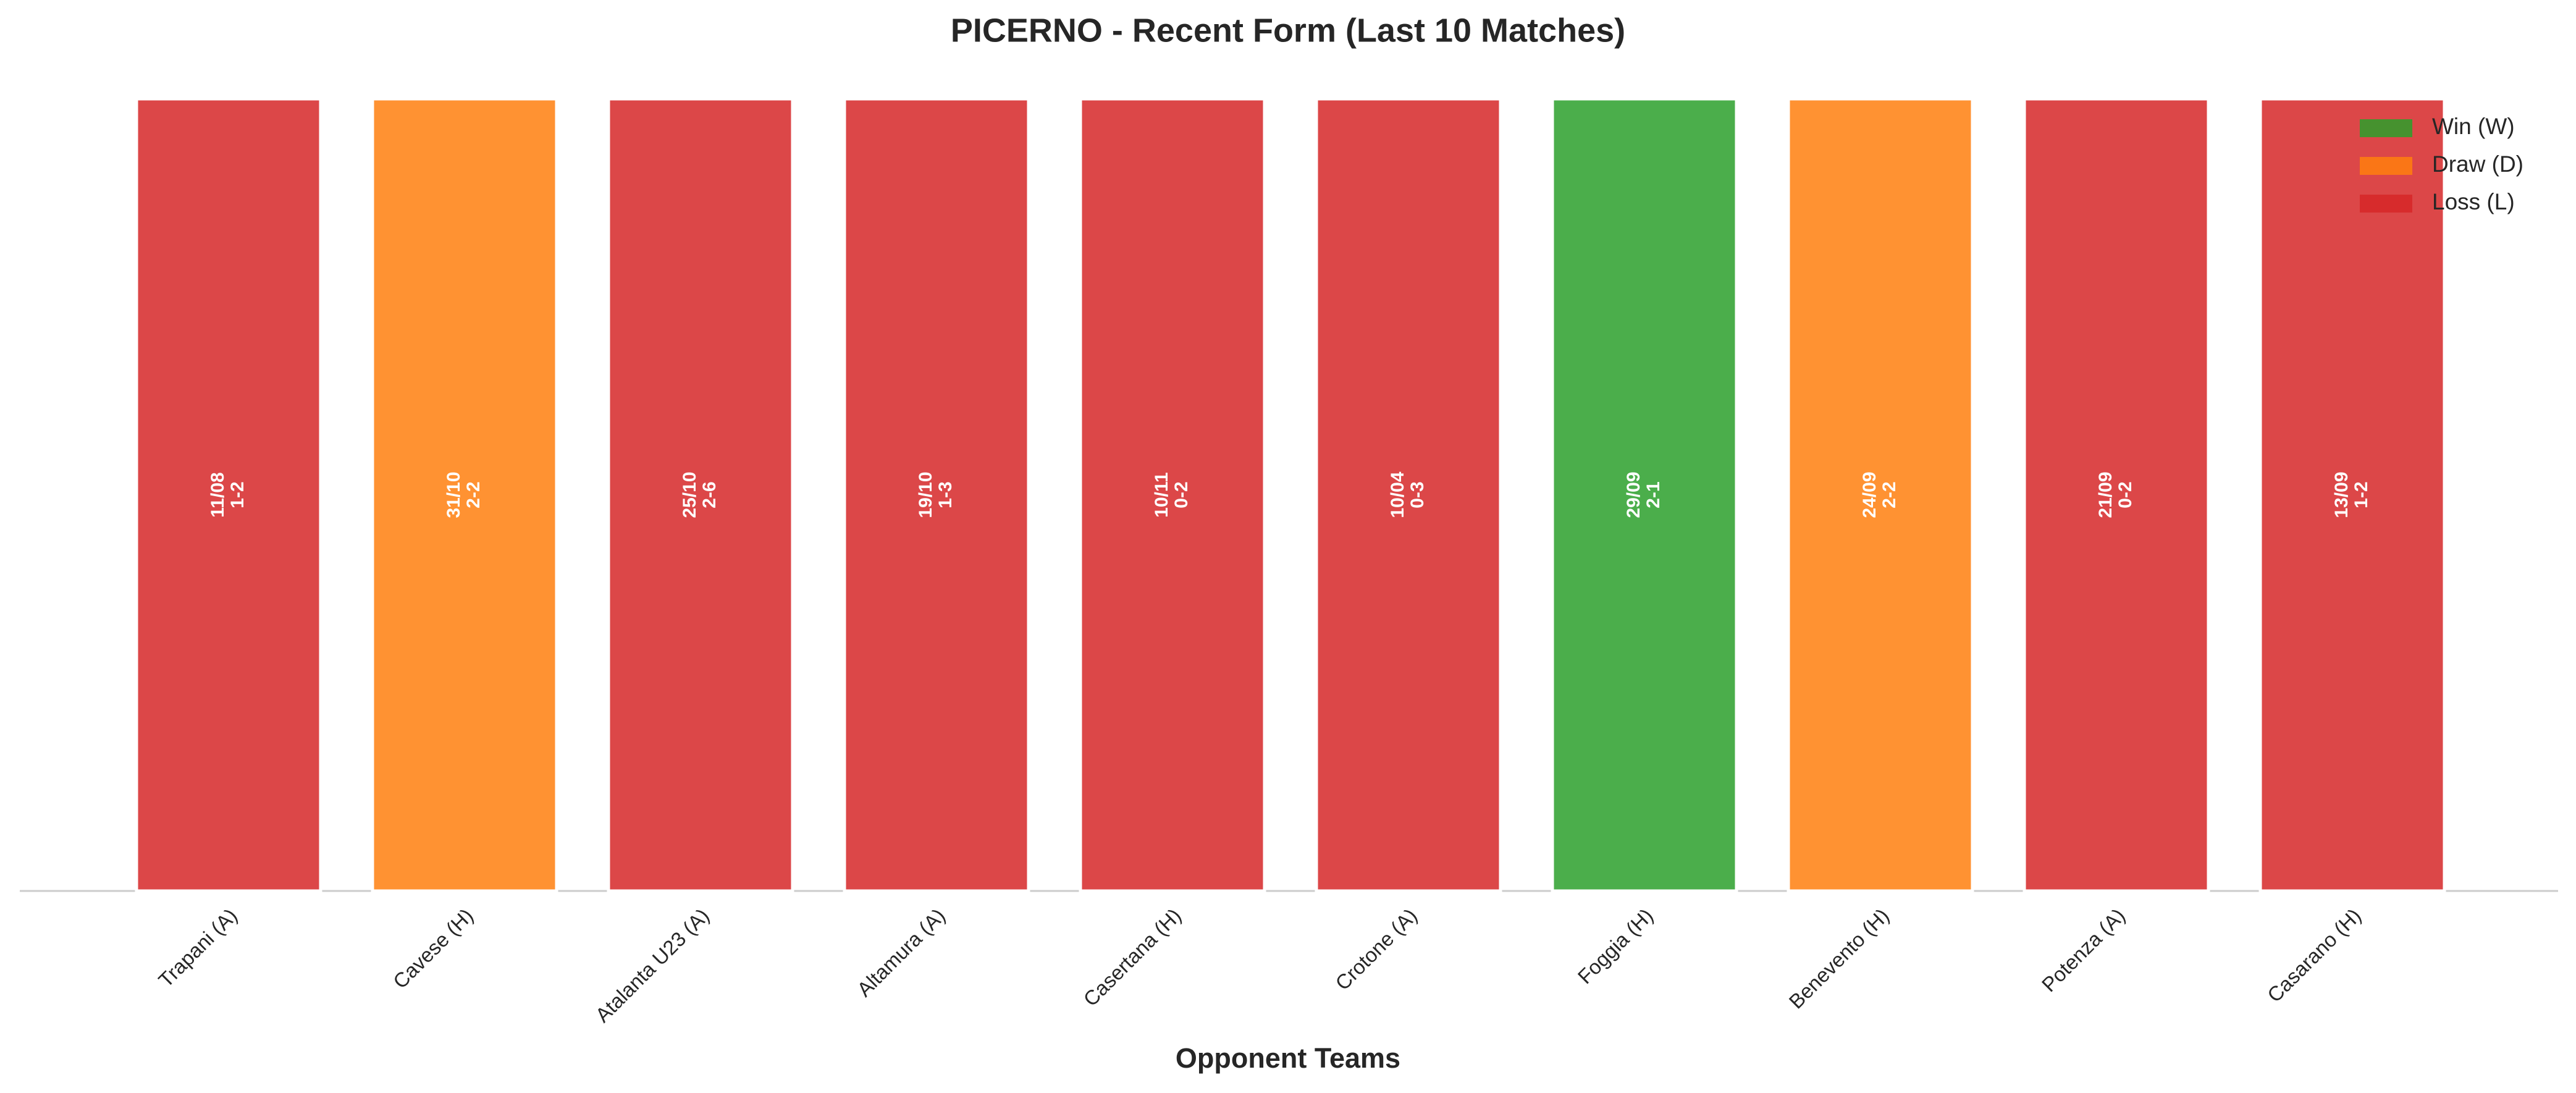  Describe the element at coordinates (433, 948) in the screenshot. I see `x-tick-label: Cavese (H)` at that location.